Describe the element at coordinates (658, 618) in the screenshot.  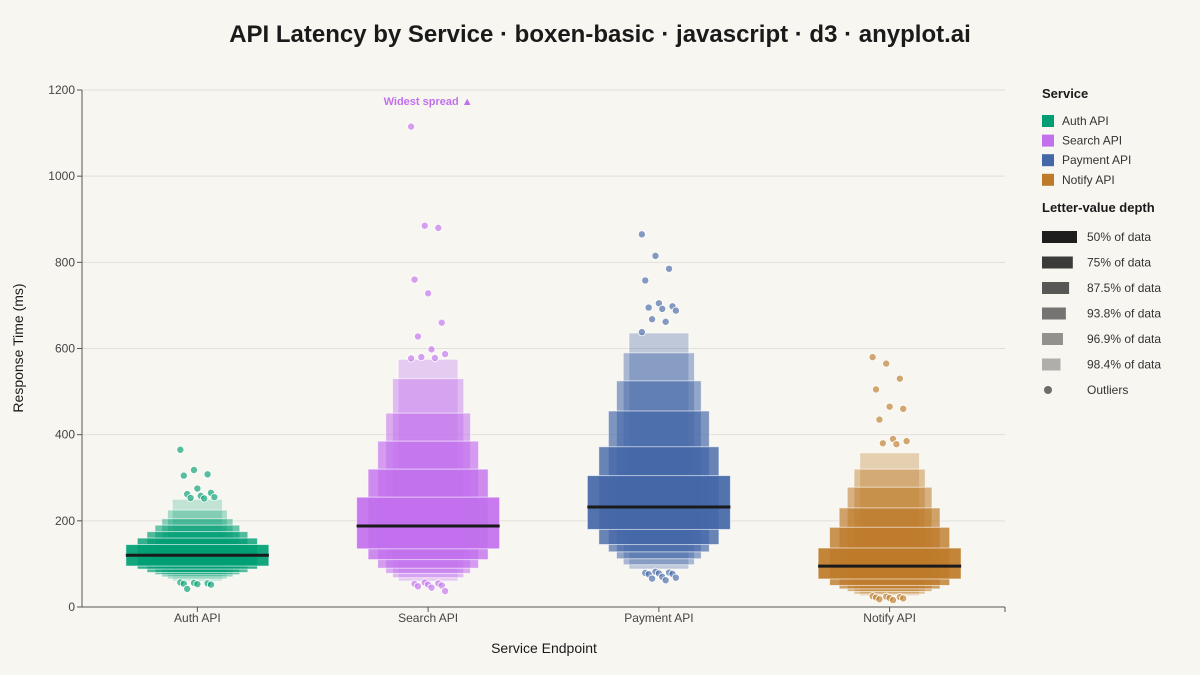
I see `x-tick-label: Payment API` at that location.